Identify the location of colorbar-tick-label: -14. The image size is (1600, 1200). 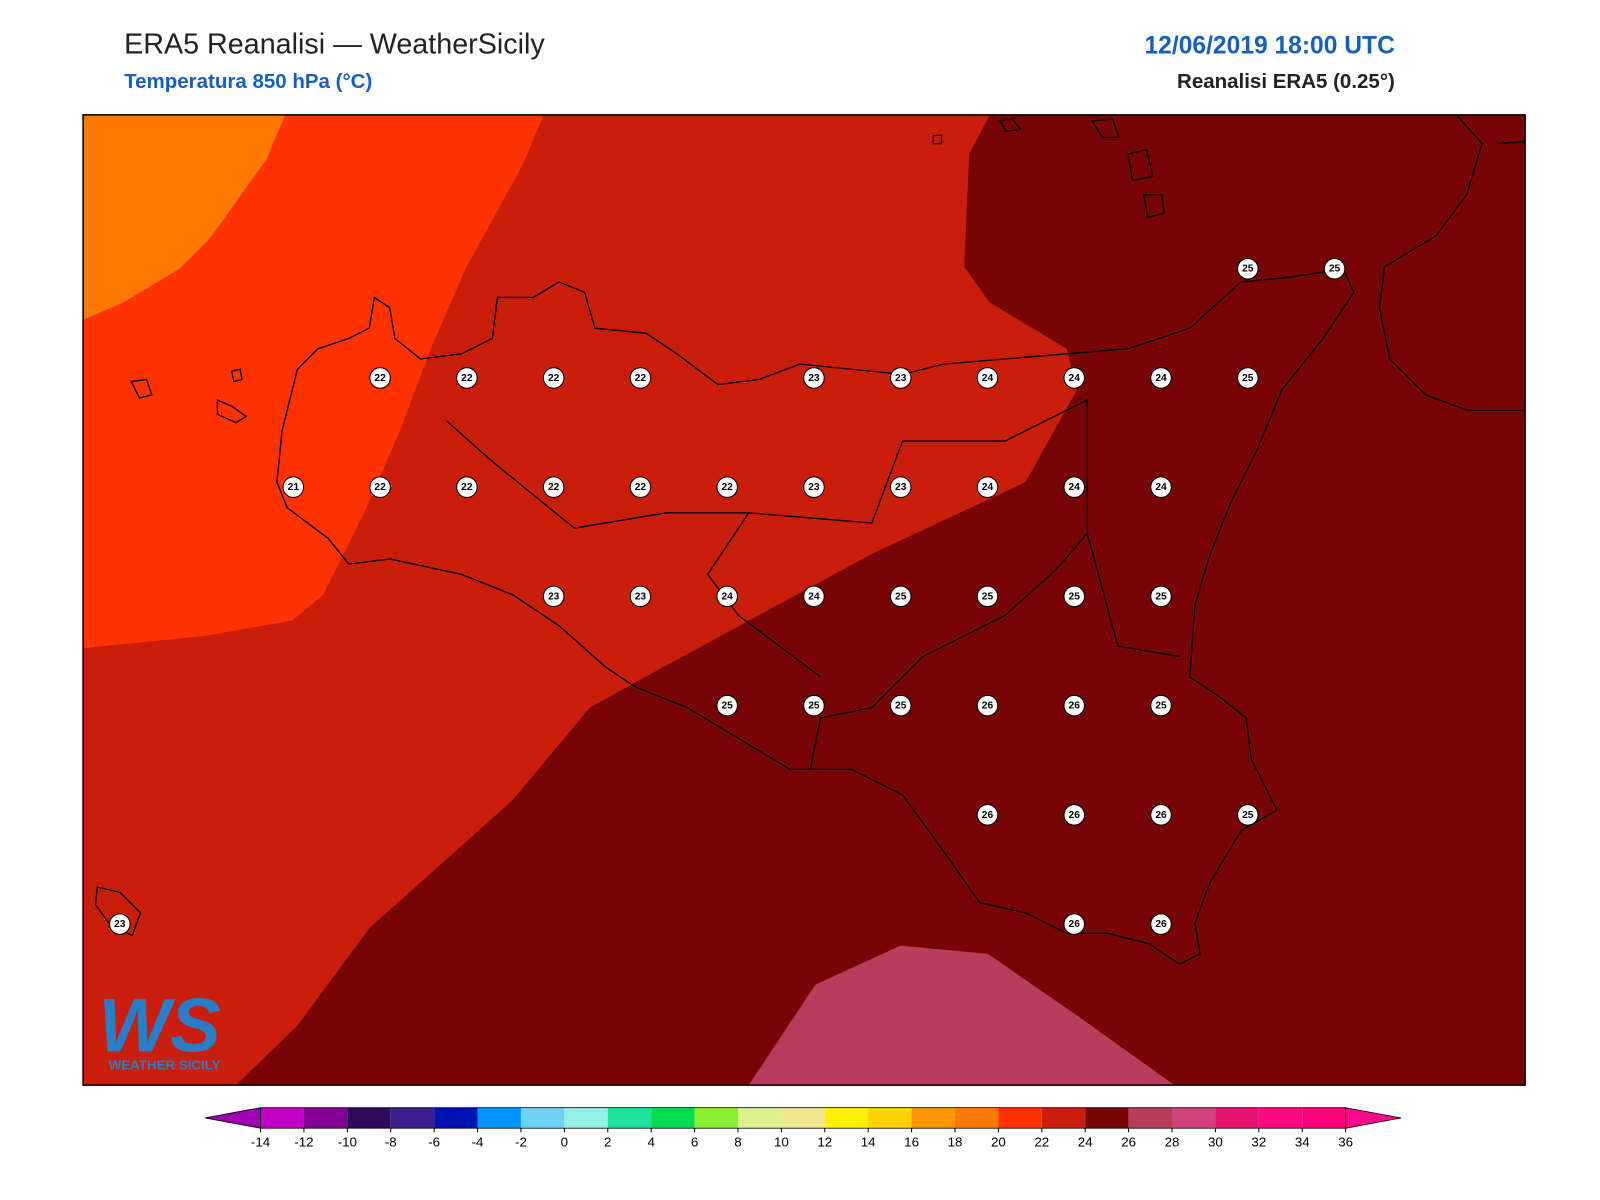
(261, 1142).